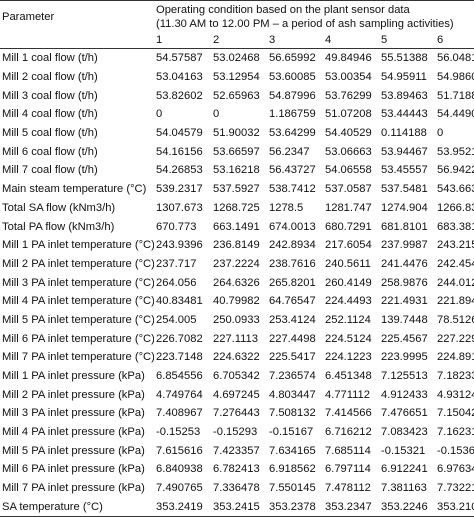  Describe the element at coordinates (455, 263) in the screenshot. I see `table-cell: 242.4541` at that location.